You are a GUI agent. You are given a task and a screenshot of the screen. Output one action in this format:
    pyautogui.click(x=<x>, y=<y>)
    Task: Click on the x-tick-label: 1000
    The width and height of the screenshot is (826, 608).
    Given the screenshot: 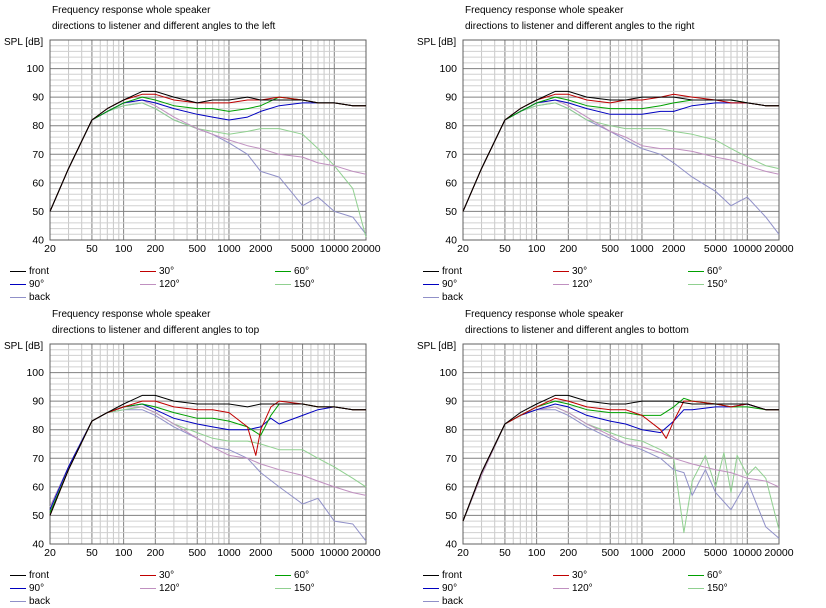 What is the action you would take?
    pyautogui.click(x=229, y=249)
    